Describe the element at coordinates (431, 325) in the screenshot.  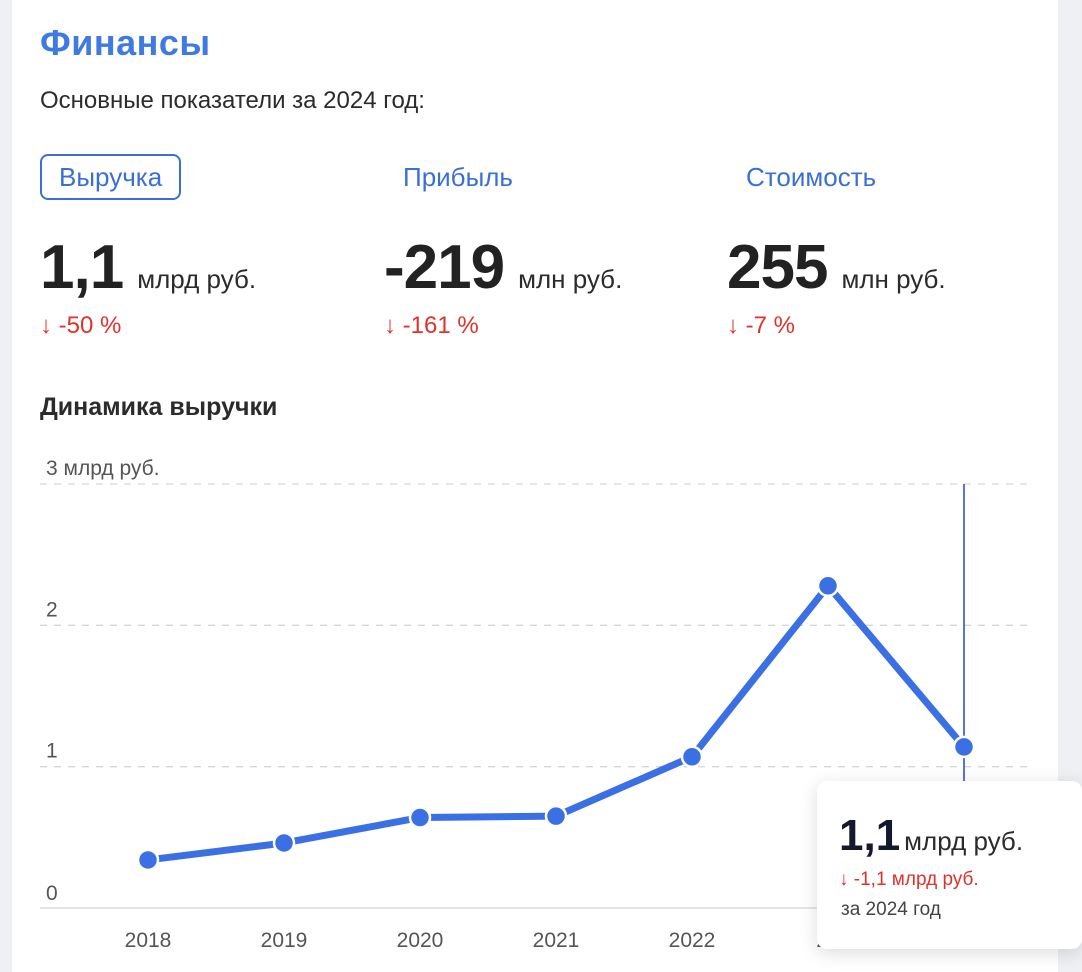
I see `profit-change: ↓ -161 %` at that location.